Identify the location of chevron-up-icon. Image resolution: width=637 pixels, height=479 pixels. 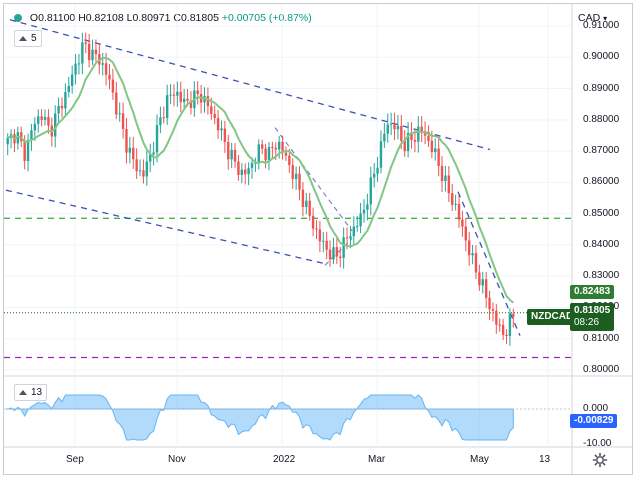
(23, 392).